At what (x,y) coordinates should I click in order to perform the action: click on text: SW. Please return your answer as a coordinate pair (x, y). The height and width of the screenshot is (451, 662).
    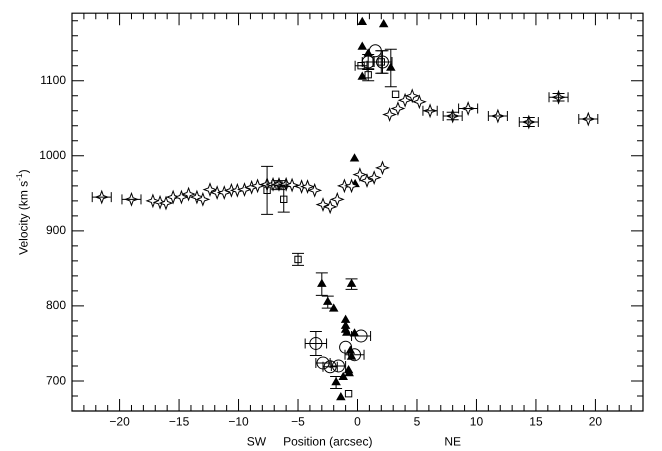
    Looking at the image, I should click on (256, 441).